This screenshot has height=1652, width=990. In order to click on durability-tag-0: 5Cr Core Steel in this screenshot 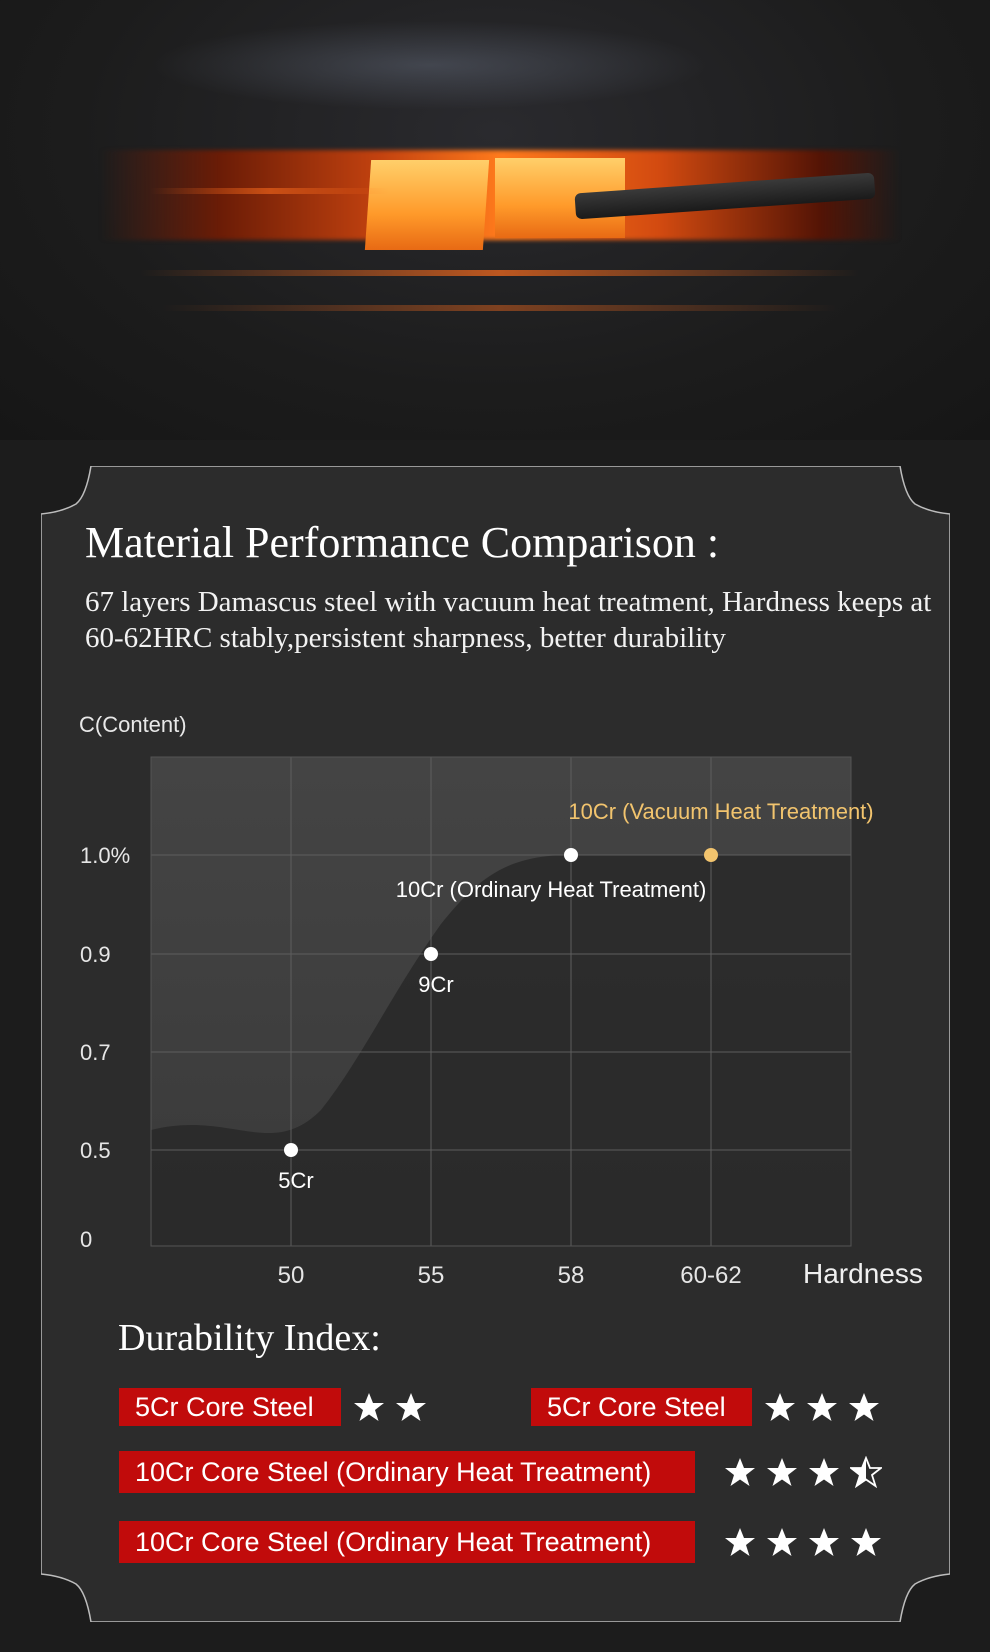, I will do `click(230, 1407)`.